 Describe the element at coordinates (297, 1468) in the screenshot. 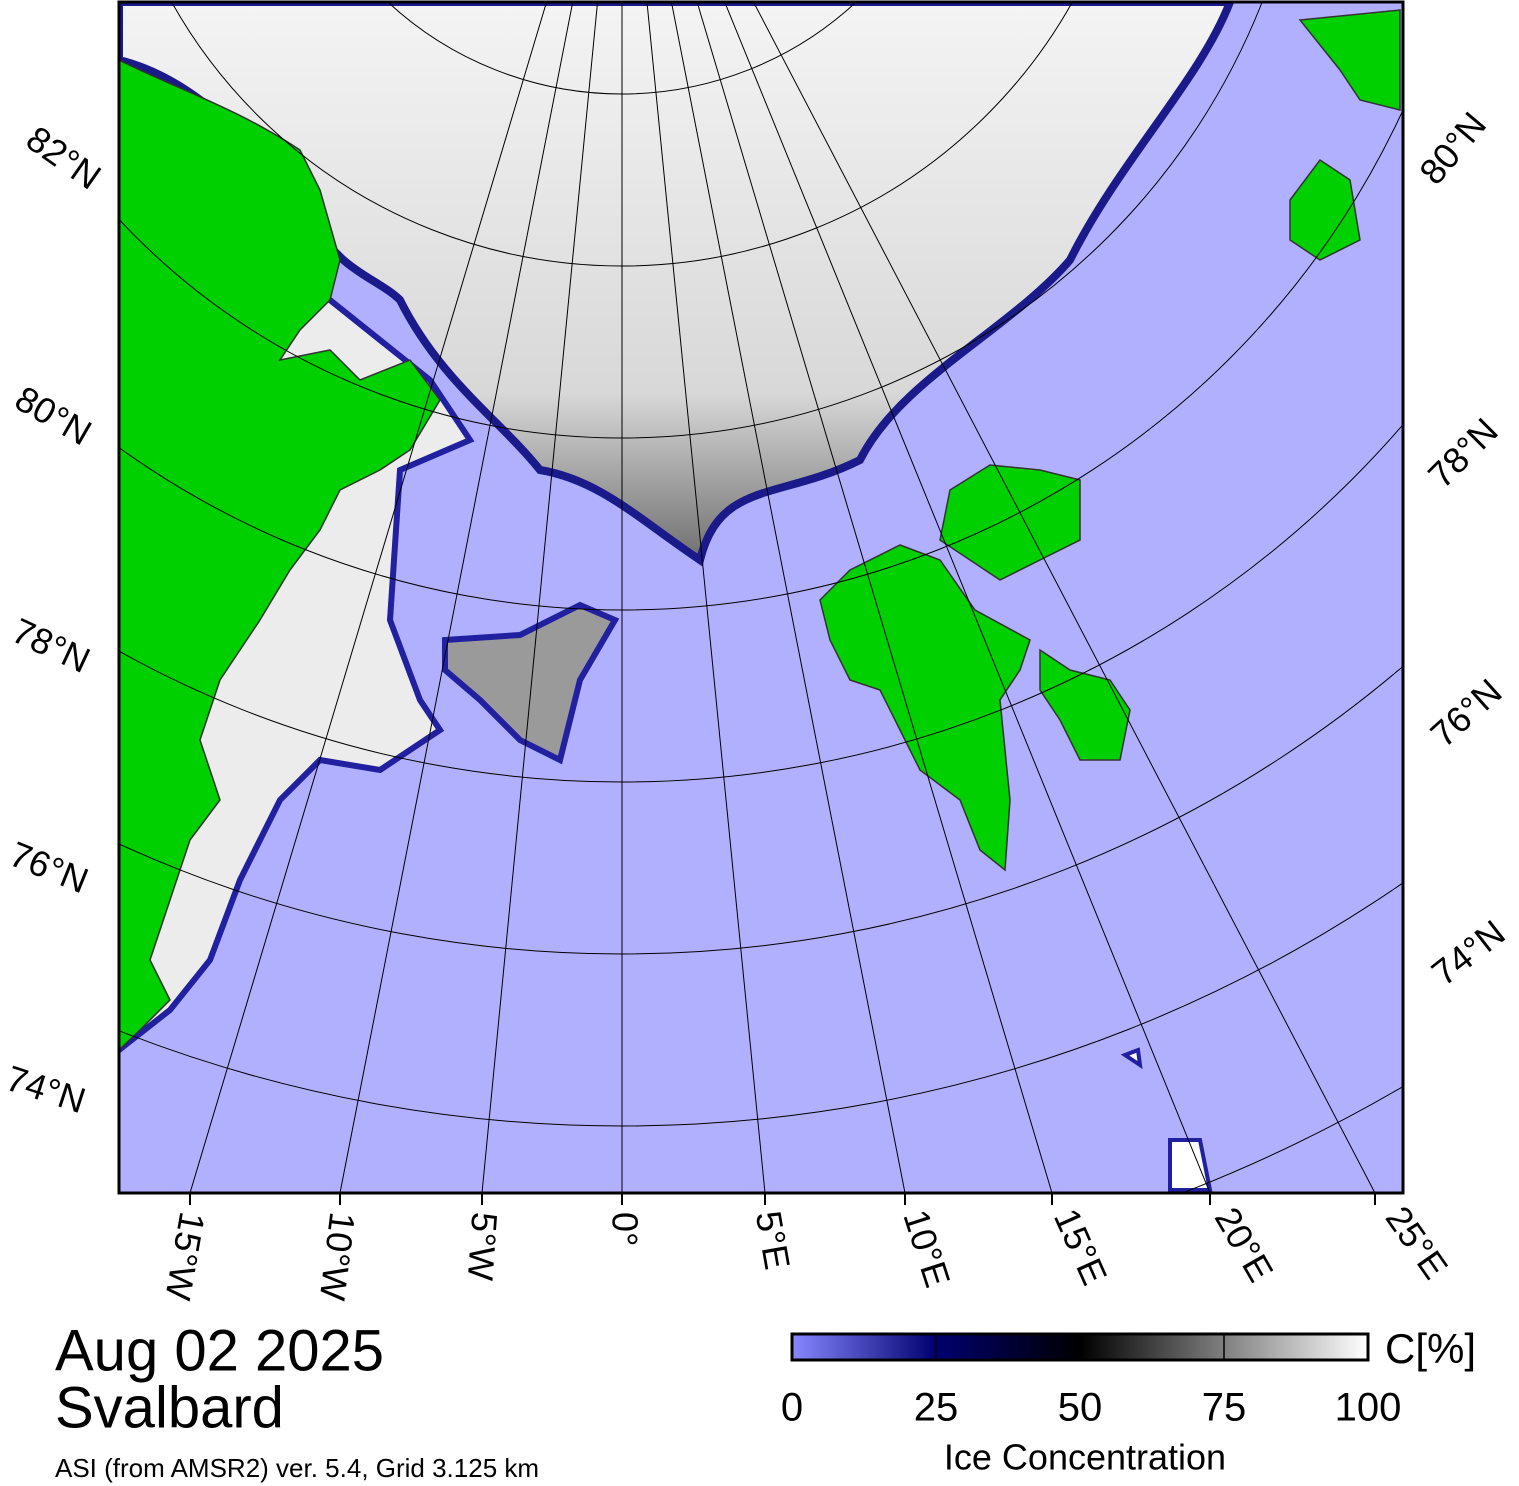

I see `source-note: ASI (from AMSR2) ver. 5.4, Grid 3.125 km` at that location.